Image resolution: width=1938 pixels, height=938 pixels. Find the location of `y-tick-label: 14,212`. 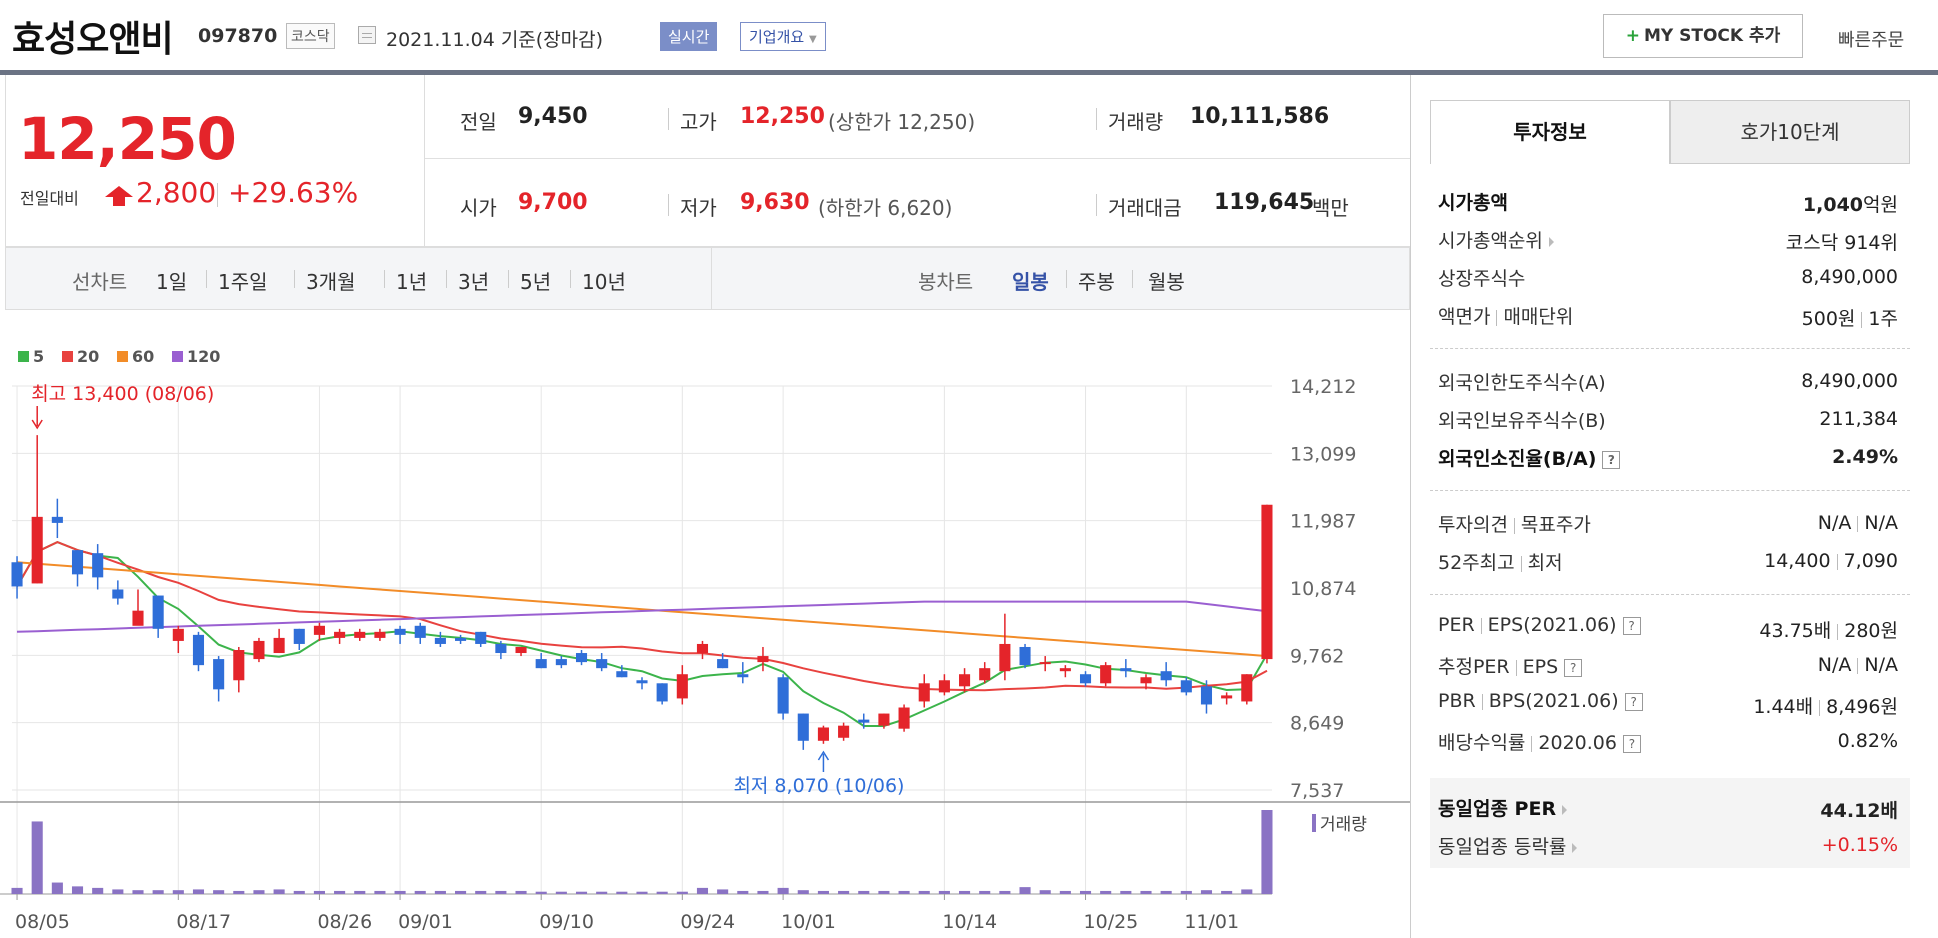

y-tick-label: 14,212 is located at coordinates (1323, 387).